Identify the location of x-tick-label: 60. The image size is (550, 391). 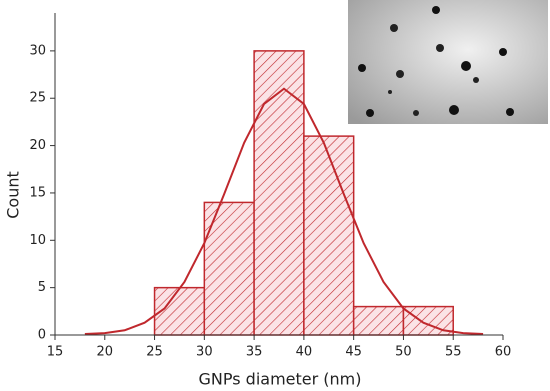
(503, 352).